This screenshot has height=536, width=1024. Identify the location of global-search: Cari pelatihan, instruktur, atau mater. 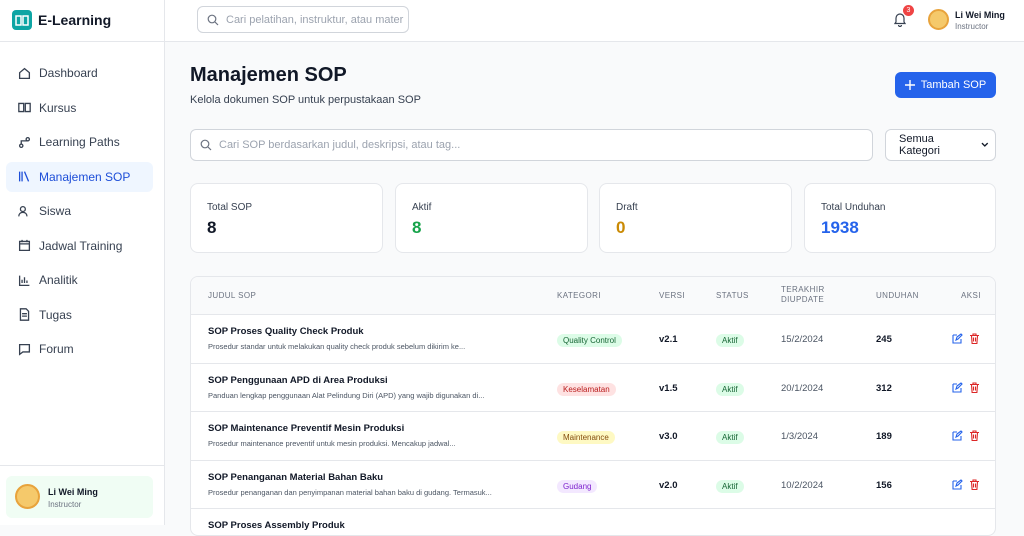
(303, 19).